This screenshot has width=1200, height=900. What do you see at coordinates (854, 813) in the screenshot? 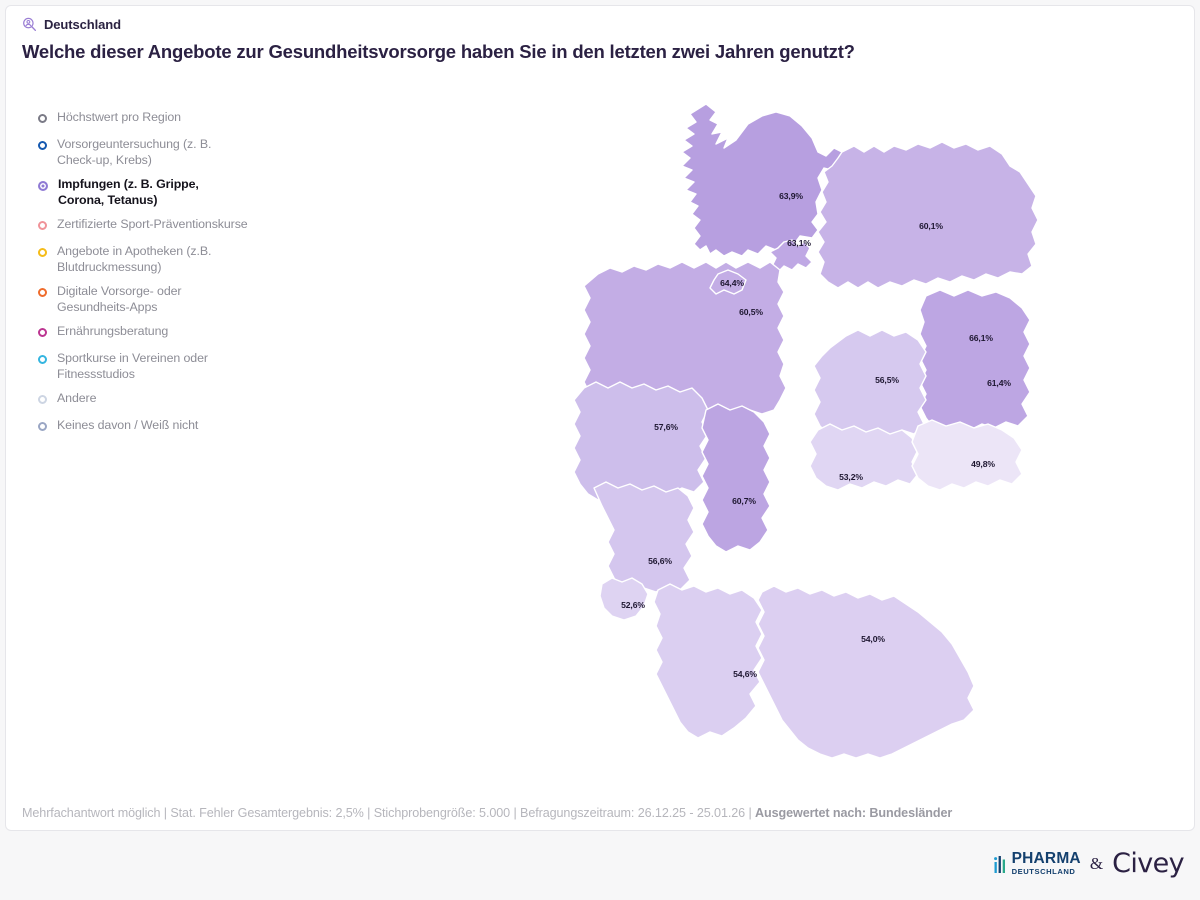
I see `footnote-bold: Ausgewertet nach: Bundesländer` at bounding box center [854, 813].